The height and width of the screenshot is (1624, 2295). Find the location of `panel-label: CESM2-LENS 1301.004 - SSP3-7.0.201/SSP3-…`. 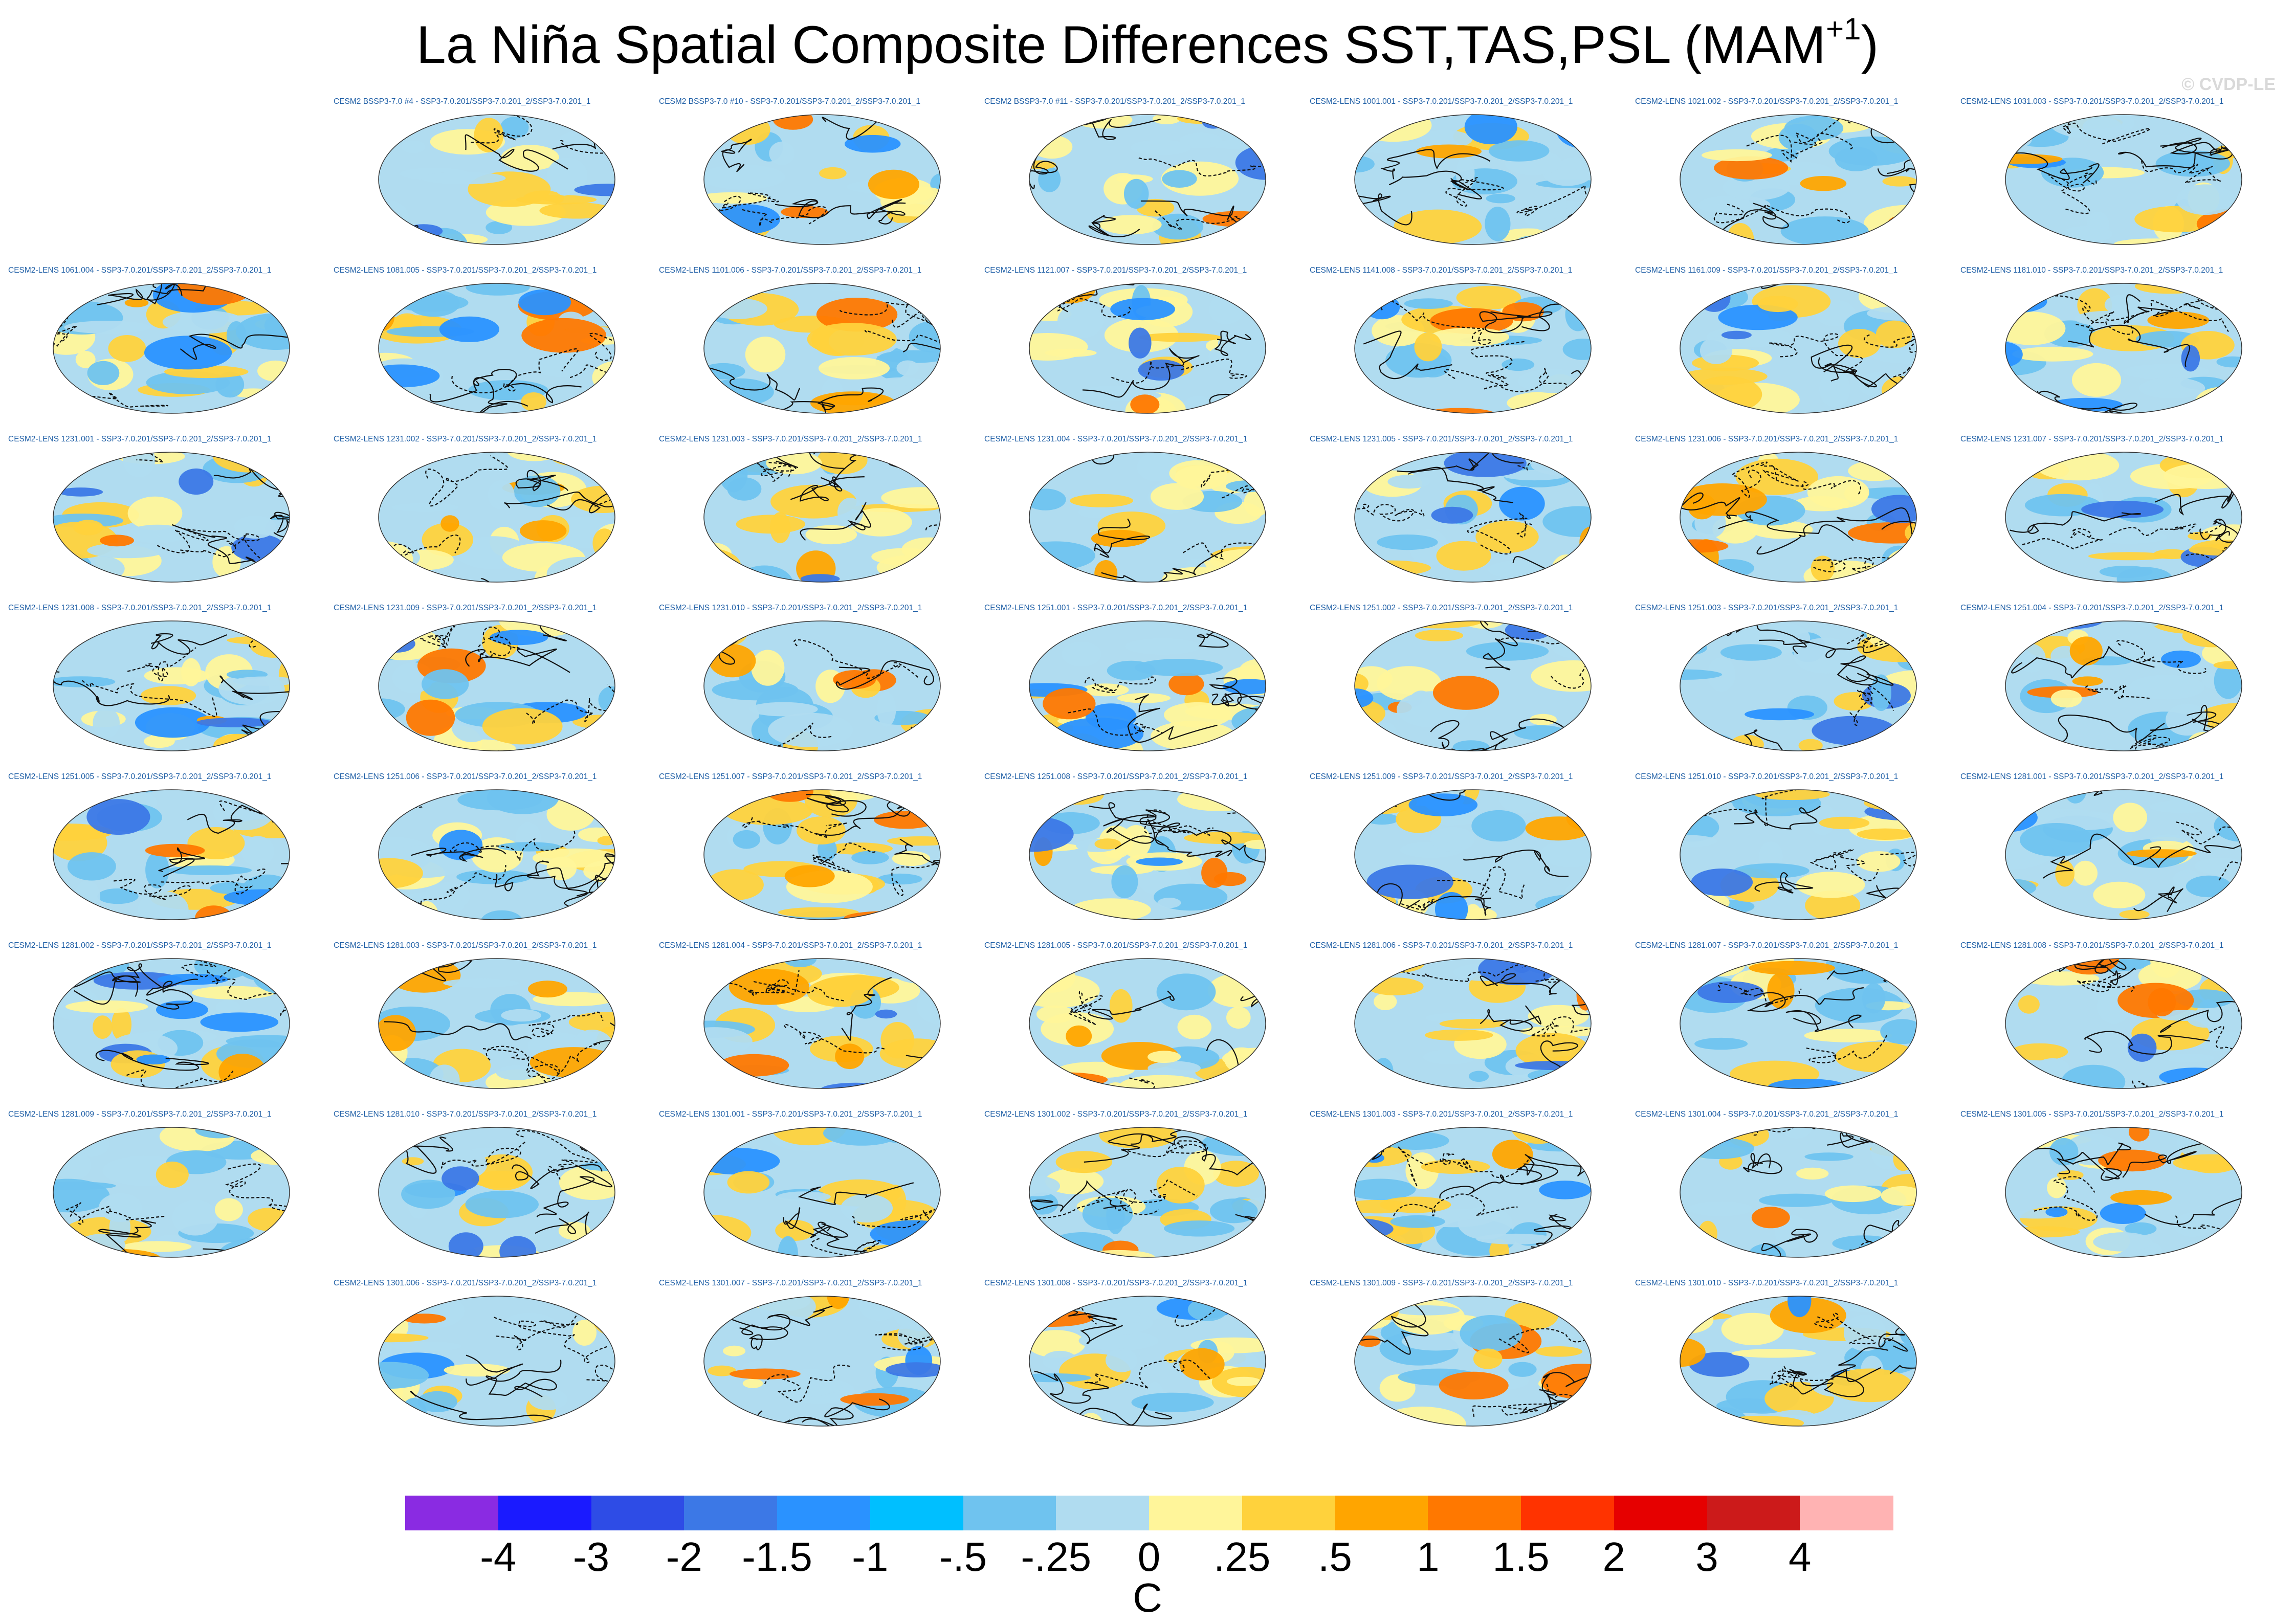

panel-label: CESM2-LENS 1301.004 - SSP3-7.0.201/SSP3-… is located at coordinates (1767, 1114).